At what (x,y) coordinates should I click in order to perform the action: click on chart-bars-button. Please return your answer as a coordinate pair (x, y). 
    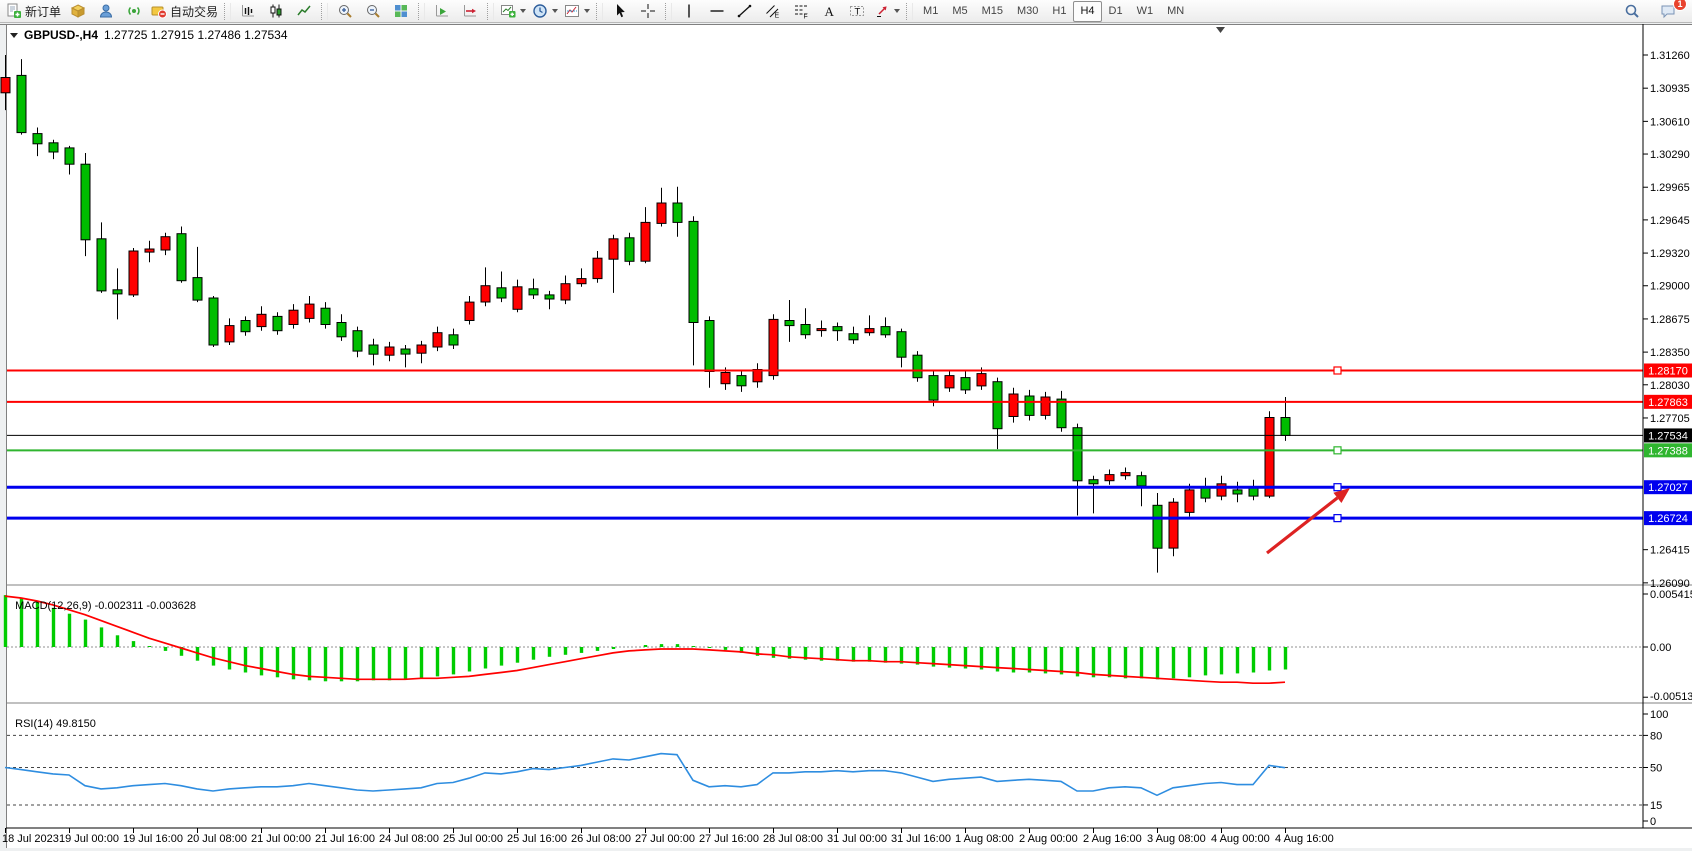
    Looking at the image, I should click on (248, 11).